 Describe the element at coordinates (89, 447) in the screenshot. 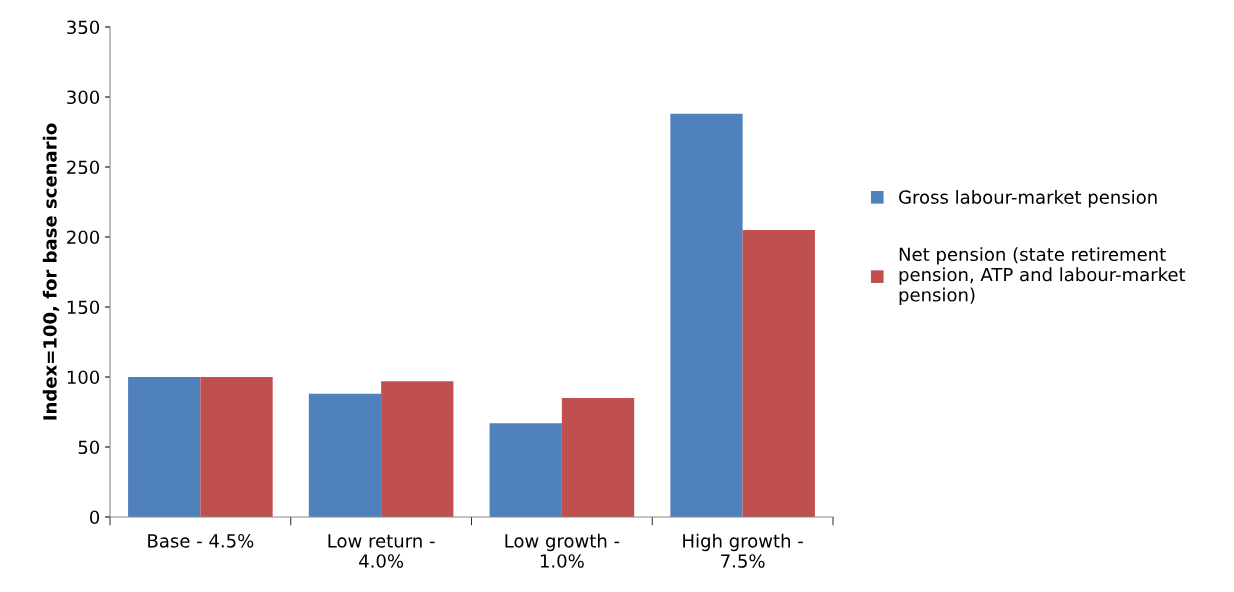

I see `y-tick-label: 50` at that location.